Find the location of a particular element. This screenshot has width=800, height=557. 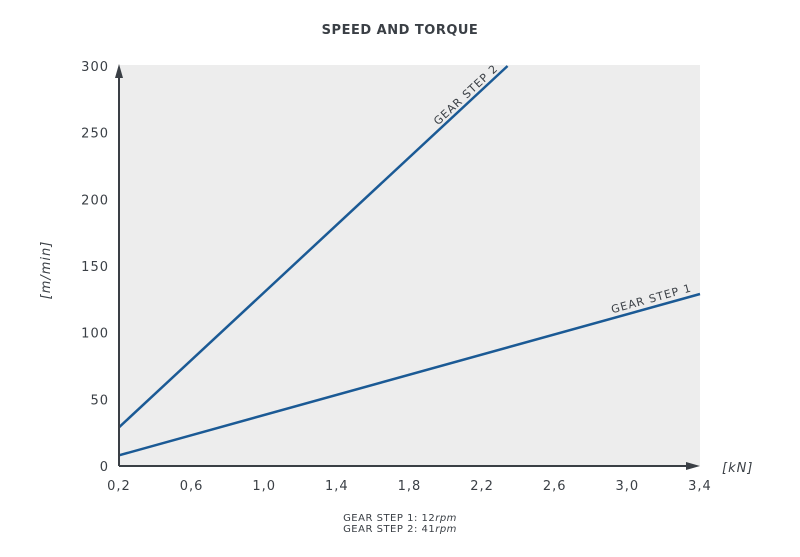

x-tick-label: 2,2 is located at coordinates (482, 486).